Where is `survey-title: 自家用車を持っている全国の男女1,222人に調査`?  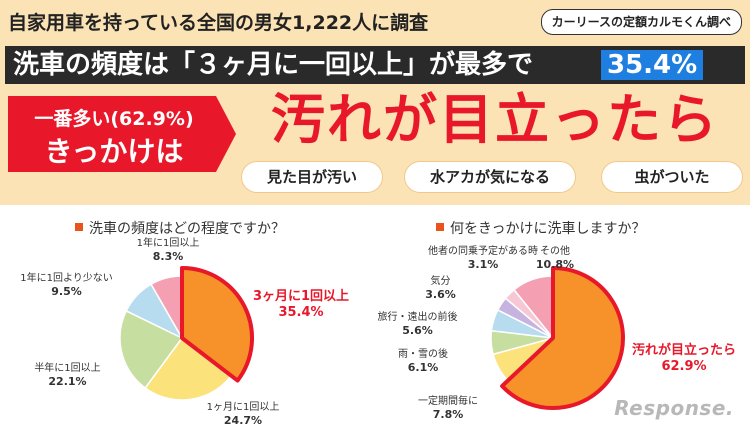 survey-title: 自家用車を持っている全国の男女1,222人に調査 is located at coordinates (218, 23).